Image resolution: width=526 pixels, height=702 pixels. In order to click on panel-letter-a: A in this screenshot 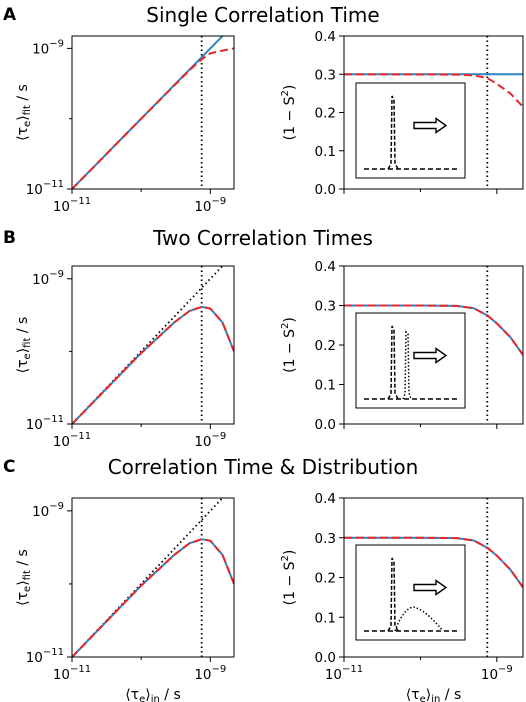, I will do `click(10, 15)`.